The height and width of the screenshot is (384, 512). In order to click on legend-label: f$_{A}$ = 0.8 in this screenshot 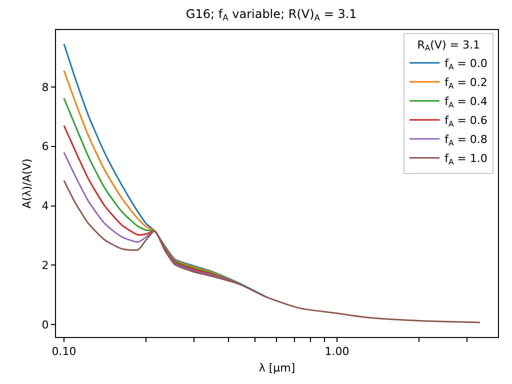, I will do `click(466, 140)`.